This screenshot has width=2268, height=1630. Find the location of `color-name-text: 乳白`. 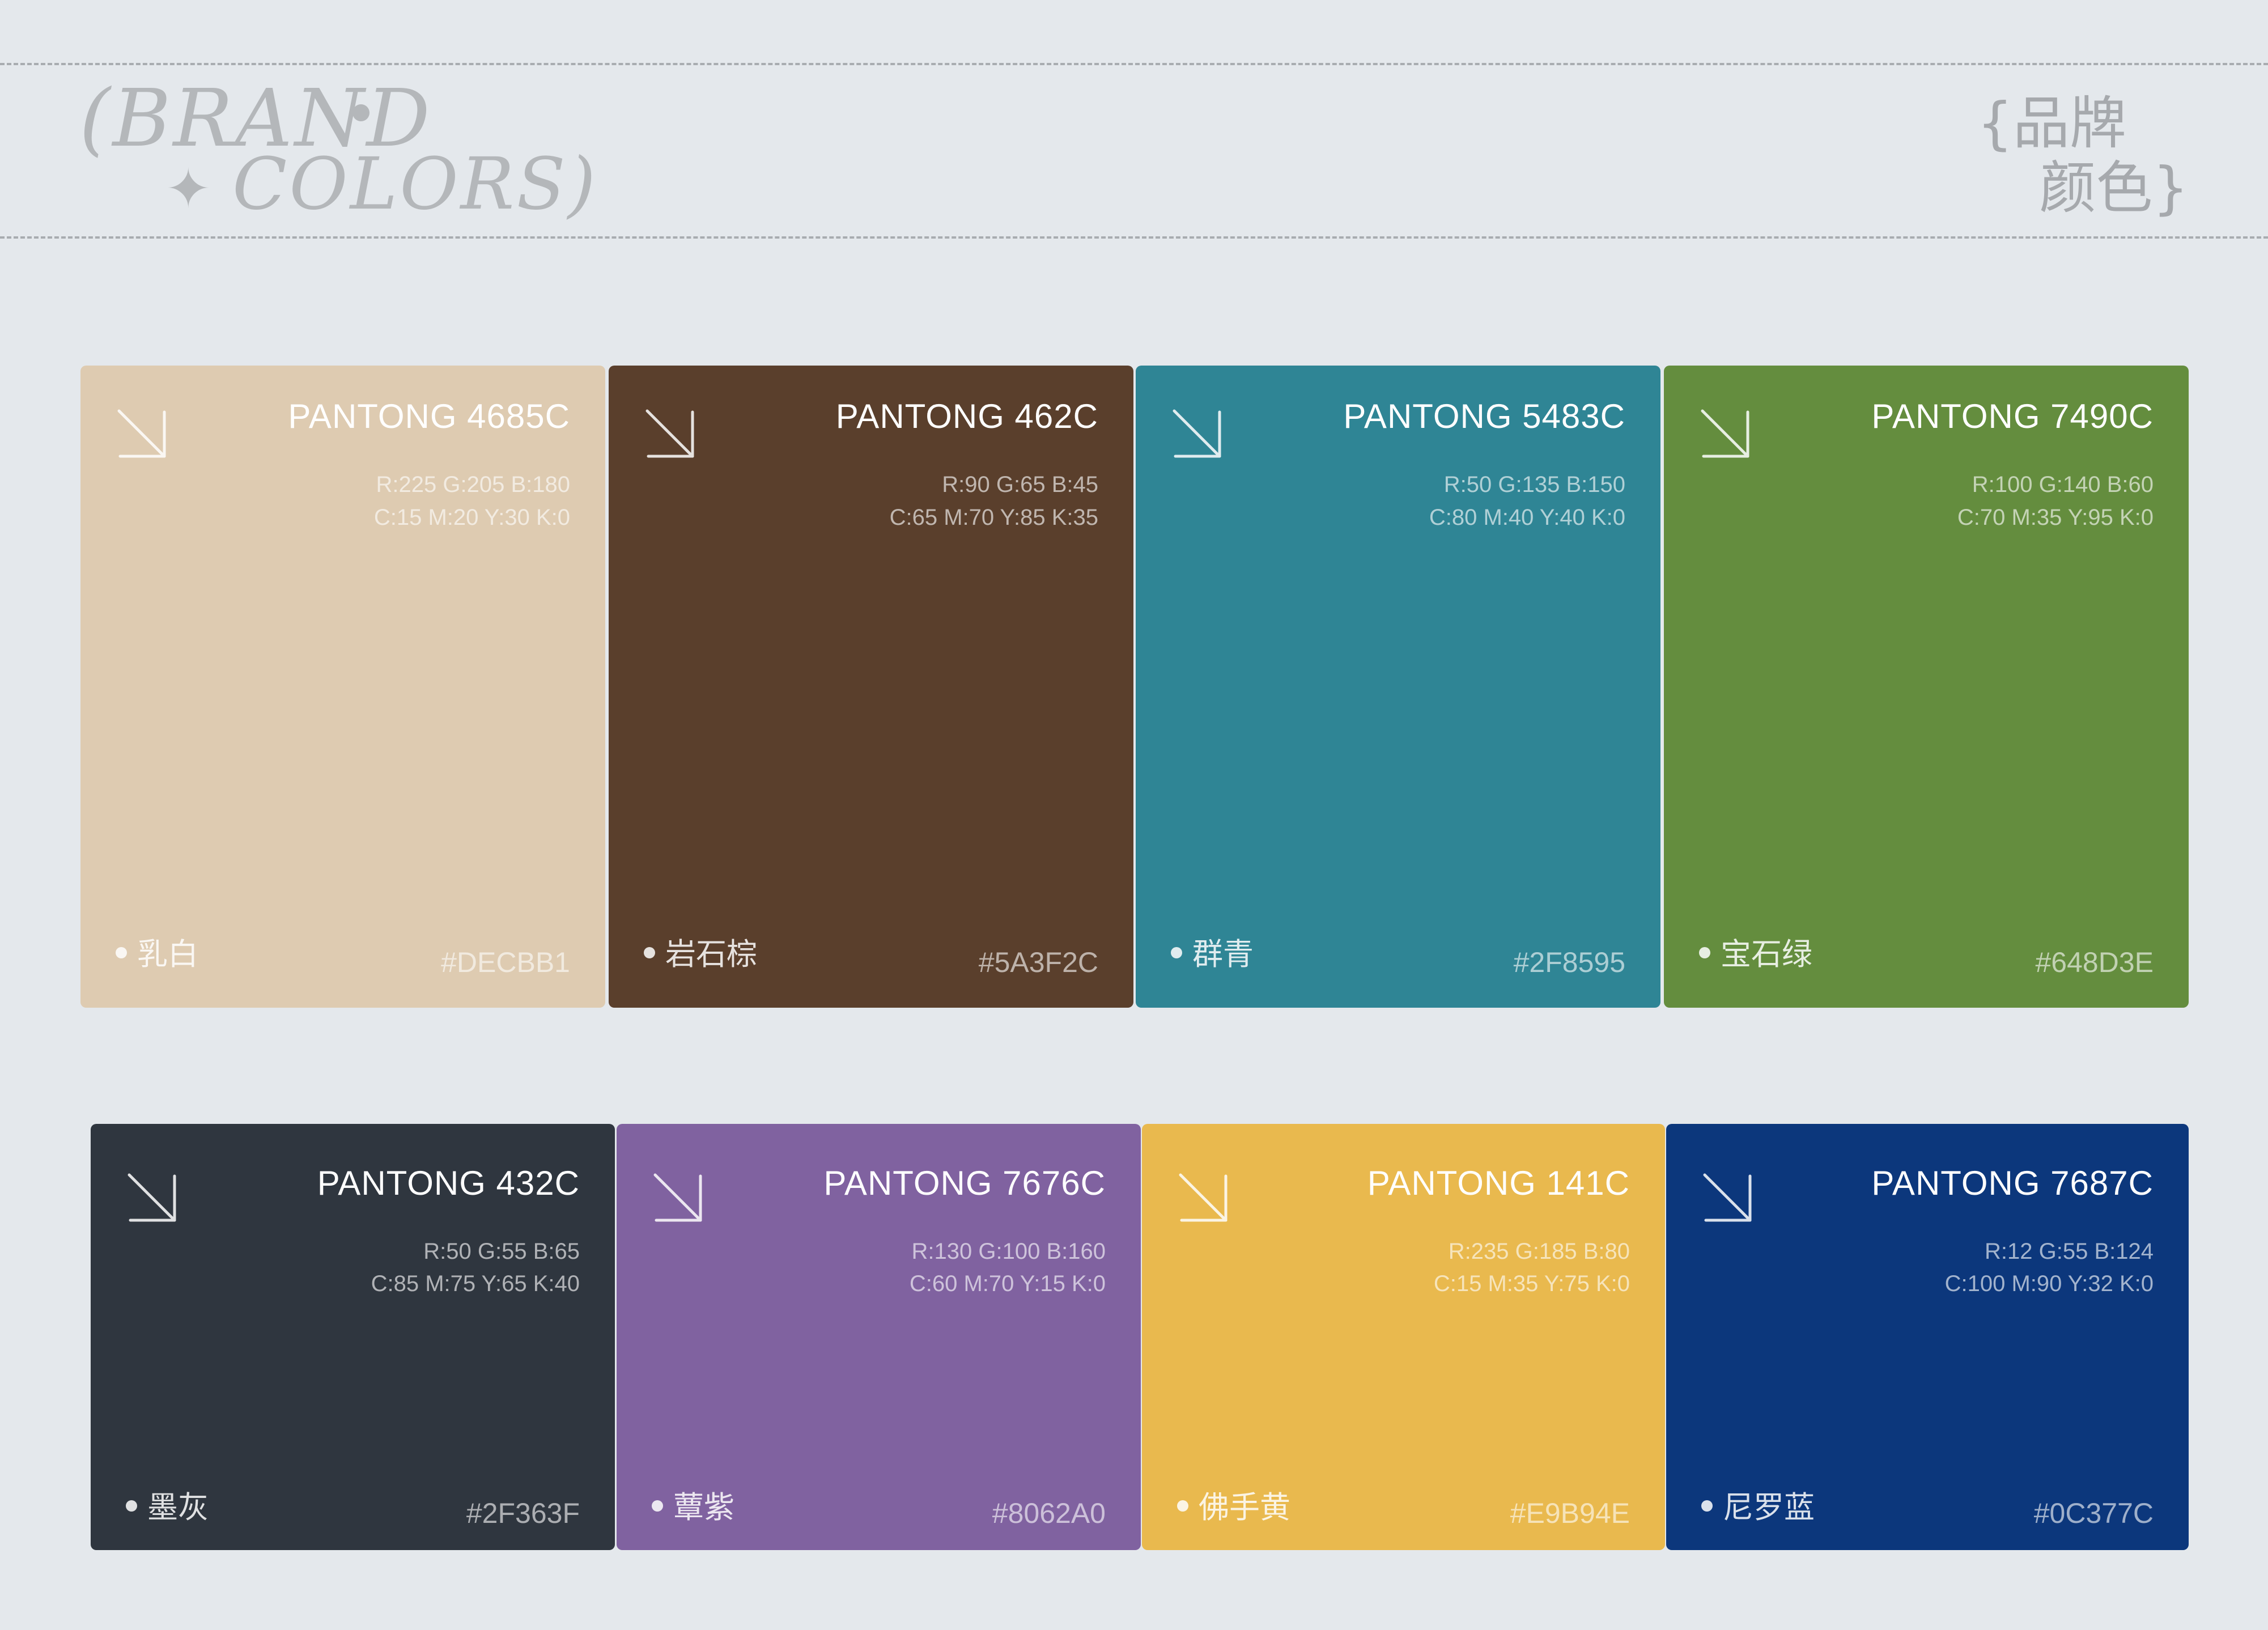

color-name-text: 乳白 is located at coordinates (168, 954).